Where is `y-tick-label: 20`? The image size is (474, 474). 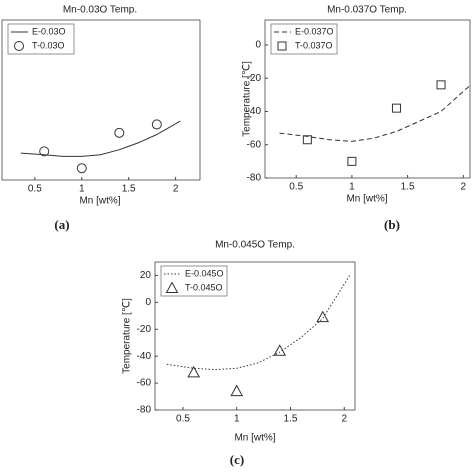
y-tick-label: 20 is located at coordinates (146, 275).